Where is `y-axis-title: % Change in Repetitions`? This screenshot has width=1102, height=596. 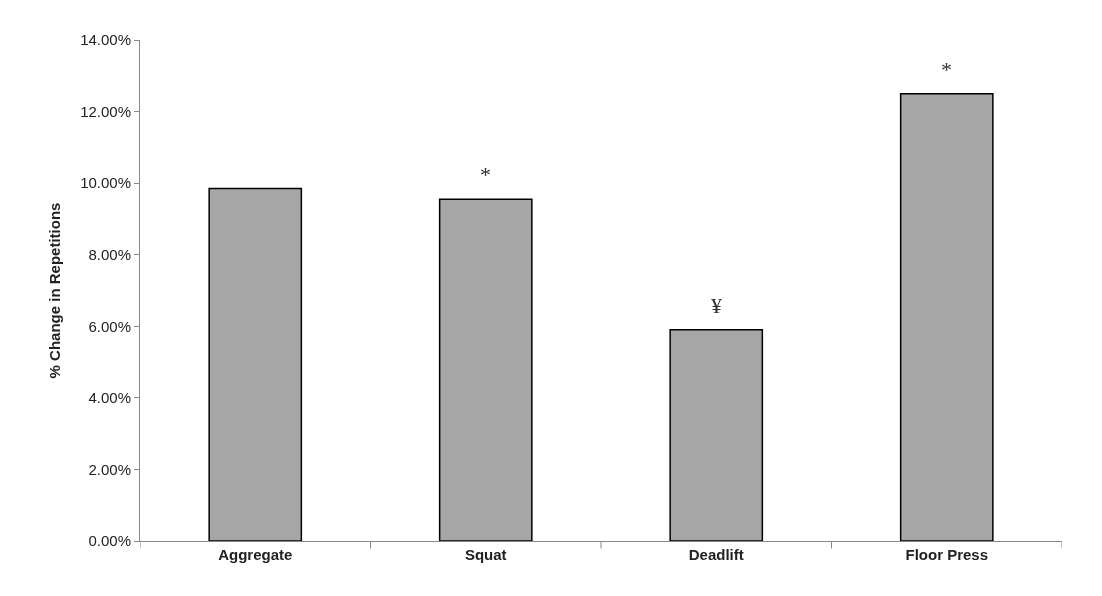
y-axis-title: % Change in Repetitions is located at coordinates (55, 290).